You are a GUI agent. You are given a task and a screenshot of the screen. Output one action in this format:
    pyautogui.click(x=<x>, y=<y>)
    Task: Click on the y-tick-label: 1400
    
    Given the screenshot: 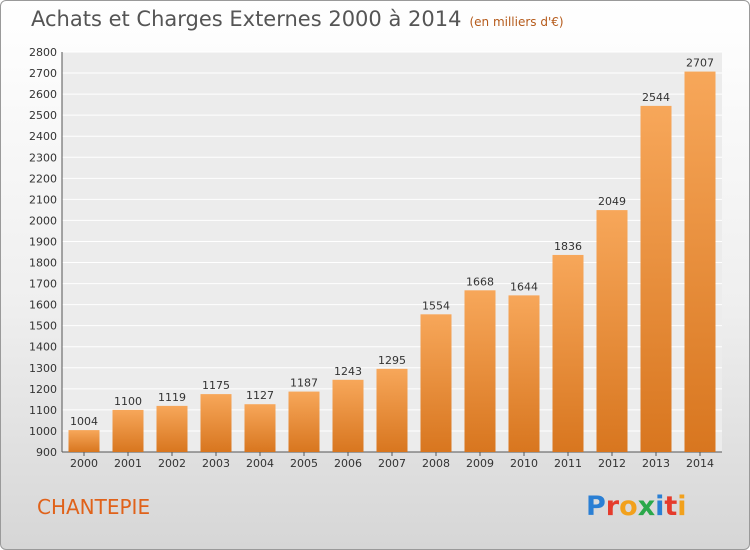 What is the action you would take?
    pyautogui.click(x=43, y=347)
    